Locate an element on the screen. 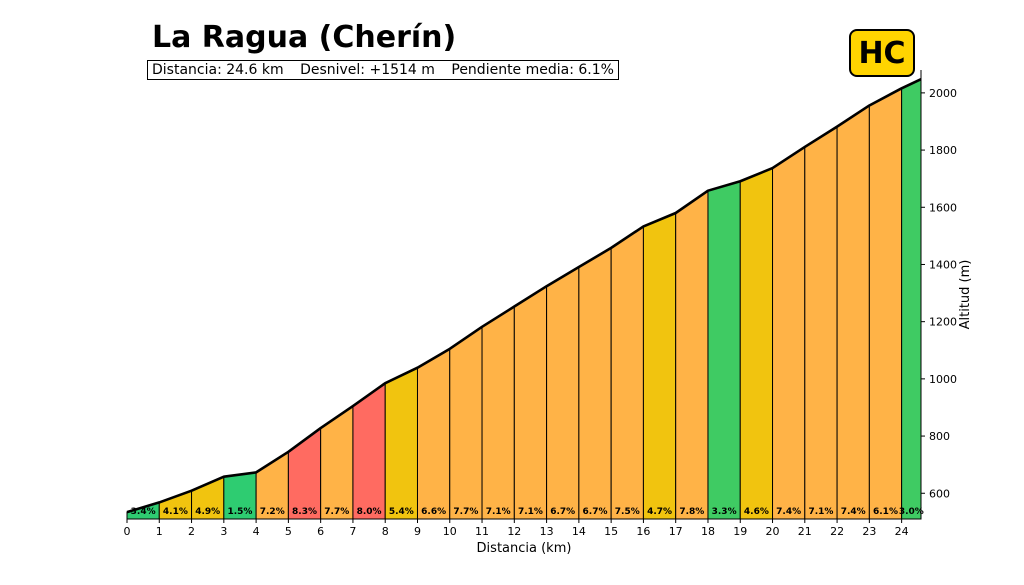  distance-stat: Distancia: 24.6 km is located at coordinates (218, 70).